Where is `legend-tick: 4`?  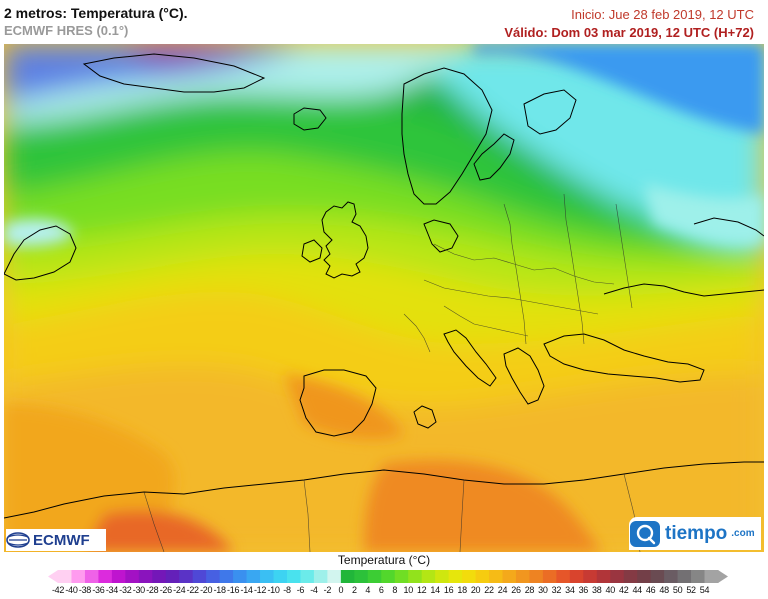 legend-tick: 4 is located at coordinates (368, 590).